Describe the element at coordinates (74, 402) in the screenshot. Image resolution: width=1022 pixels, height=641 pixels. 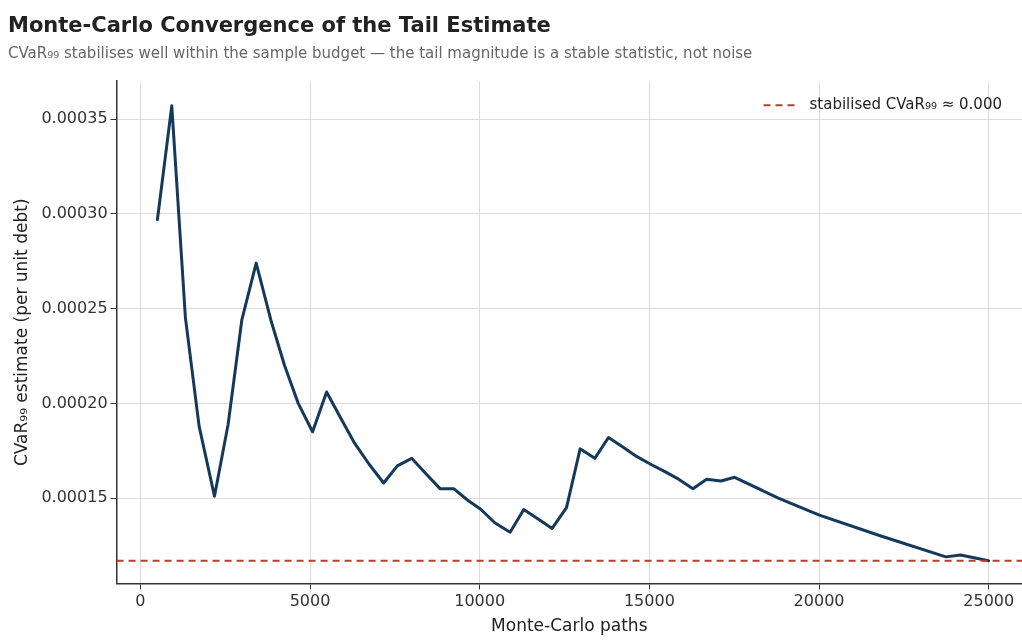
I see `y-tick-label: 0.00020` at that location.